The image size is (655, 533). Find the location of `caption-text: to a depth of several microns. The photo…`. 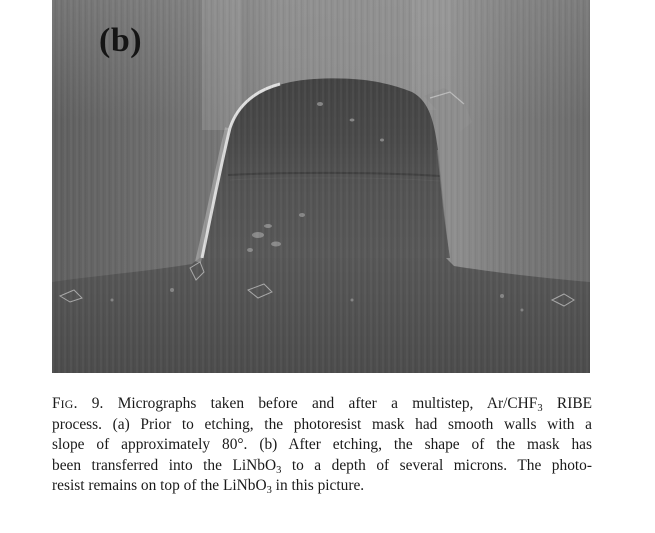

caption-text: to a depth of several microns. The photo… is located at coordinates (436, 465).